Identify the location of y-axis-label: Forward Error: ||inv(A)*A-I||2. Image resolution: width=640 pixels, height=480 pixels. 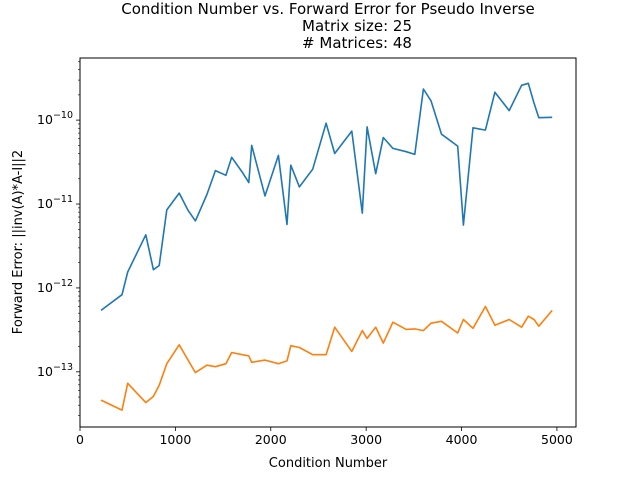
(18, 242).